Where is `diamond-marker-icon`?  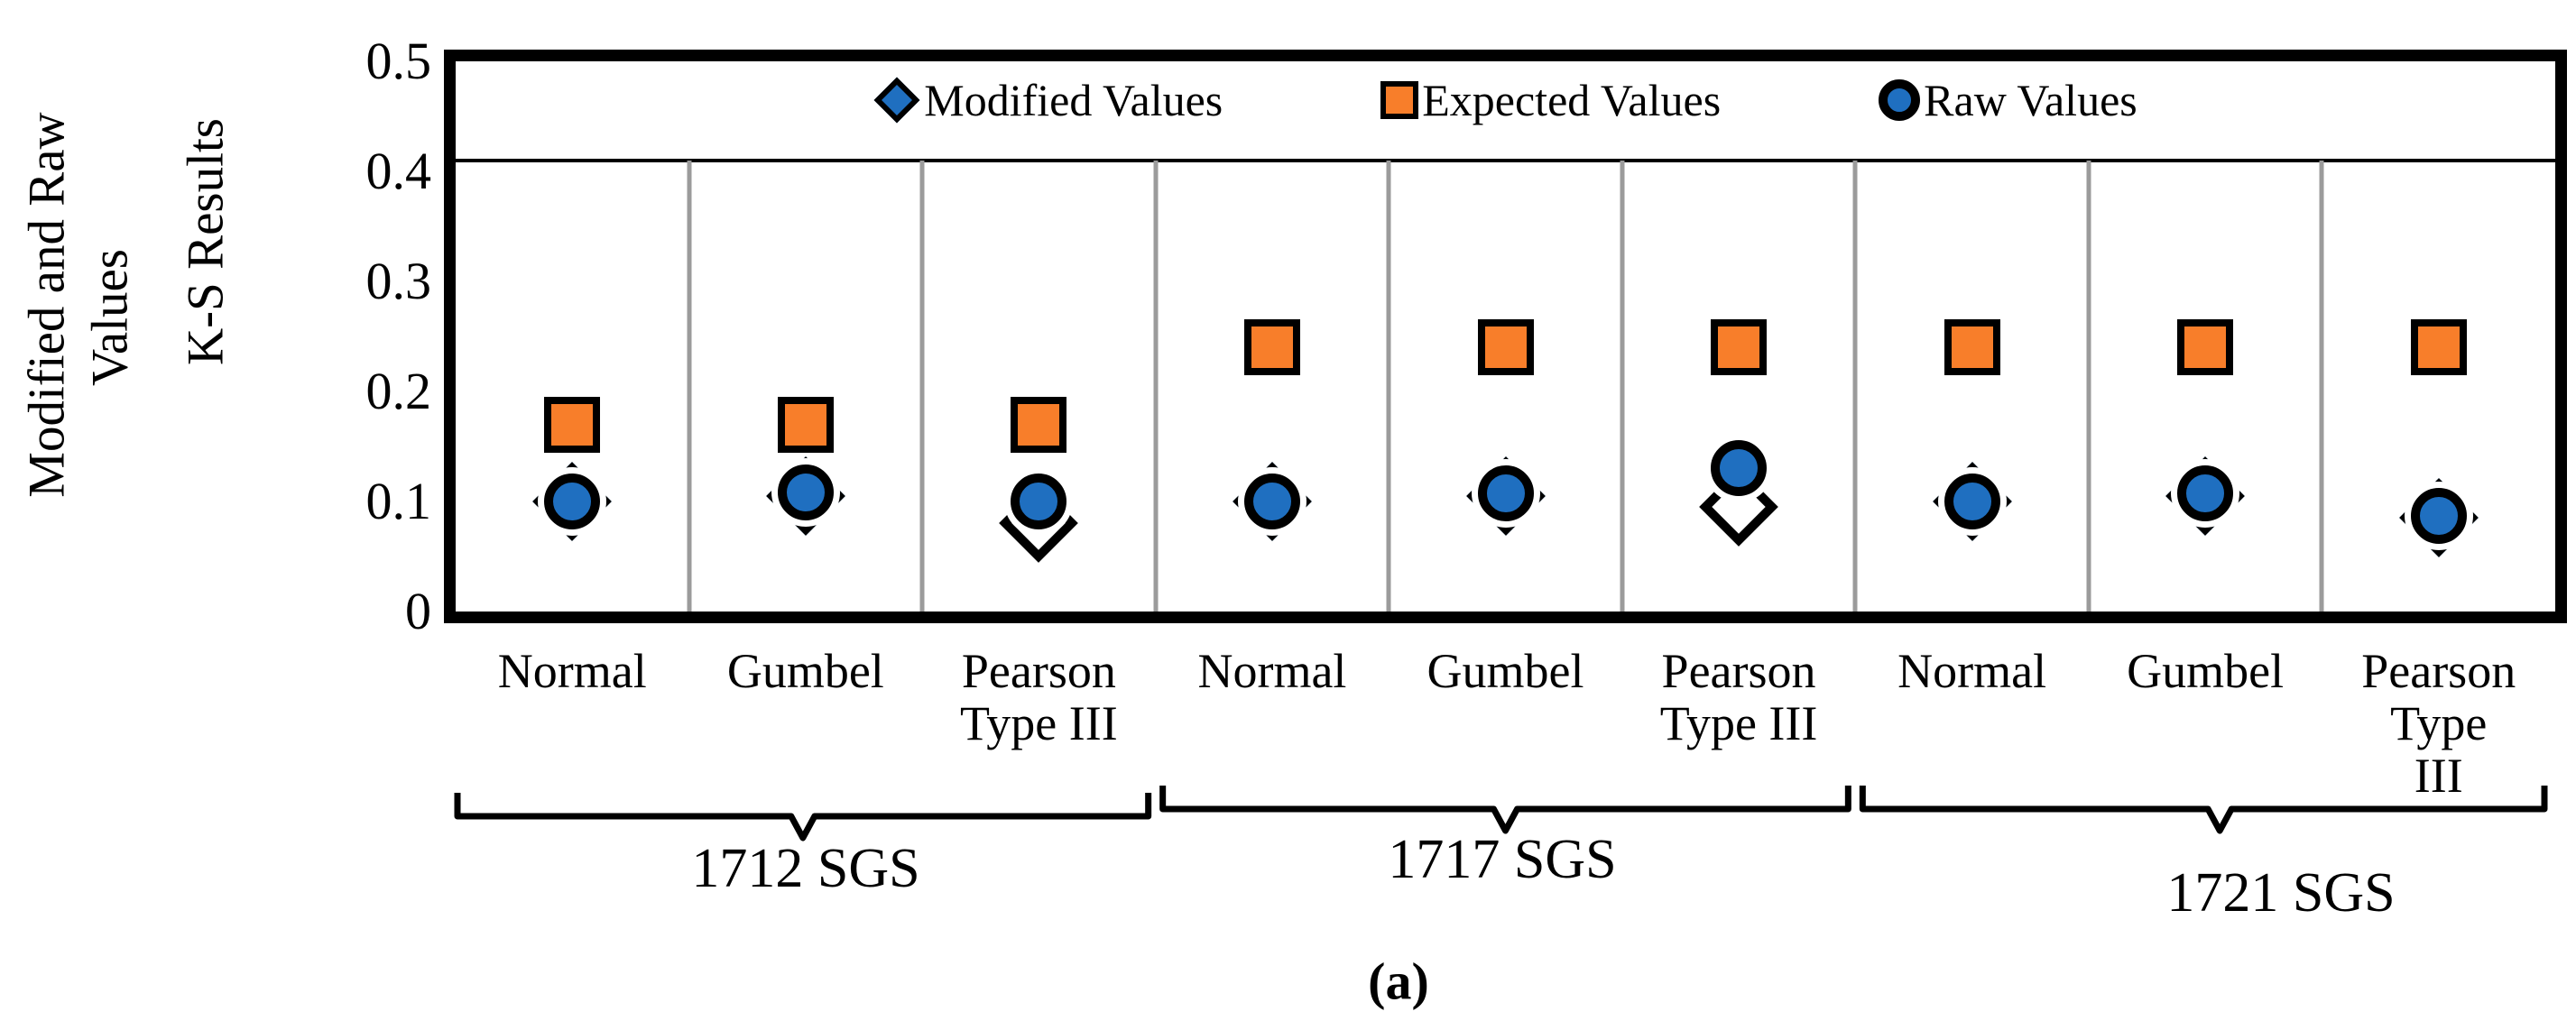 diamond-marker-icon is located at coordinates (896, 101).